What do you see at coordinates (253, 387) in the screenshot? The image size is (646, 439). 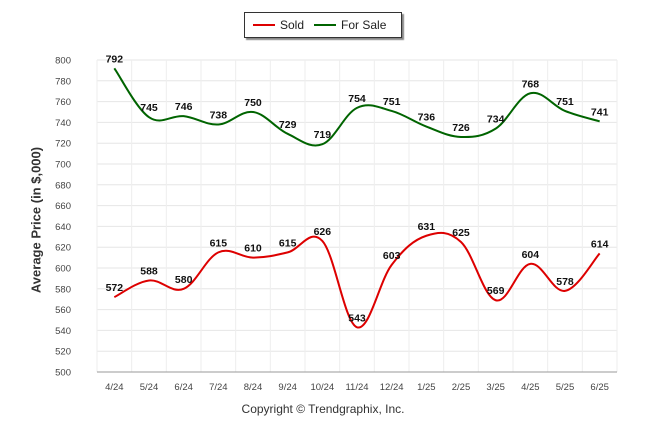 I see `x-tick-label: 8/24` at bounding box center [253, 387].